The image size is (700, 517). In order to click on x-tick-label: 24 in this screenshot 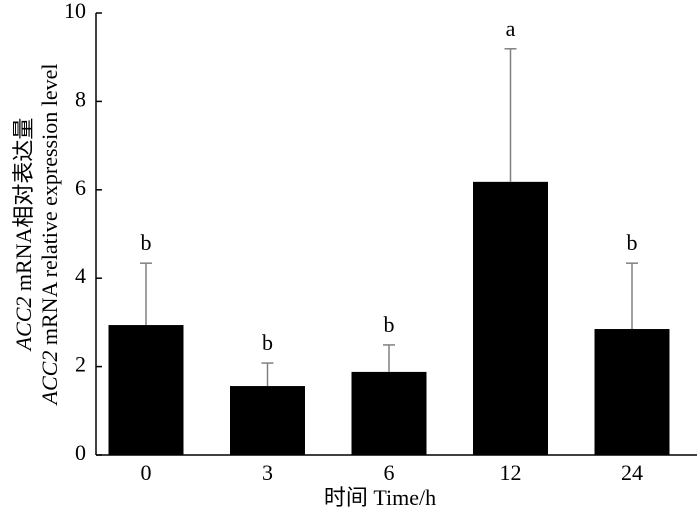, I will do `click(632, 472)`.